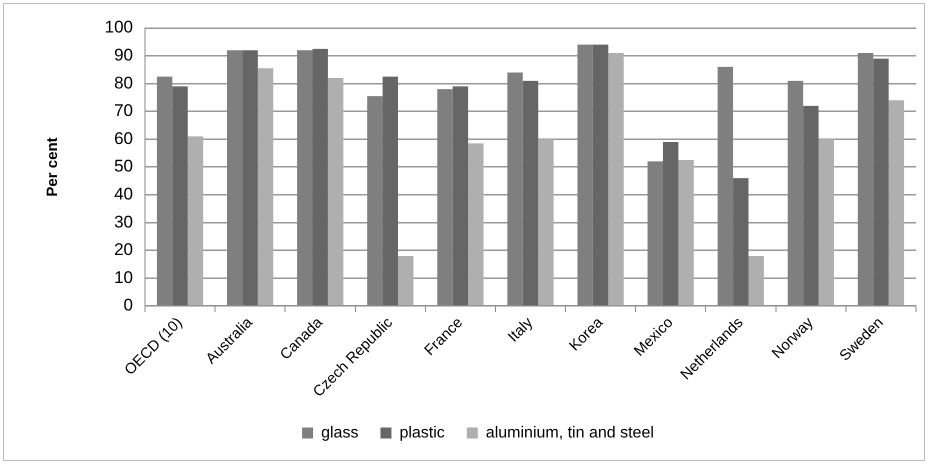  Describe the element at coordinates (123, 250) in the screenshot. I see `y-tick-label: 20` at that location.